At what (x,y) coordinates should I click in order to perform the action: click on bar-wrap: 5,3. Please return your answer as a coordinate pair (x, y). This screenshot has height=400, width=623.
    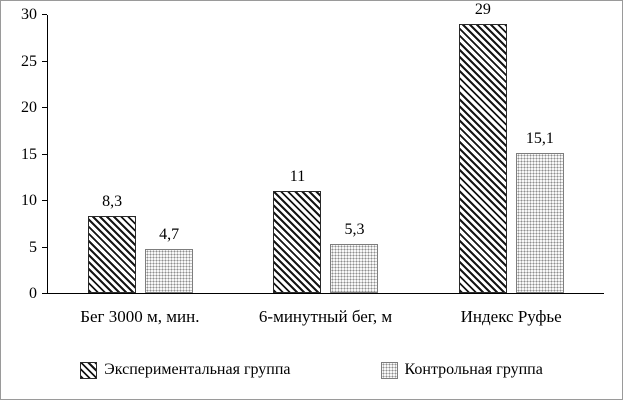
    Looking at the image, I should click on (354, 154).